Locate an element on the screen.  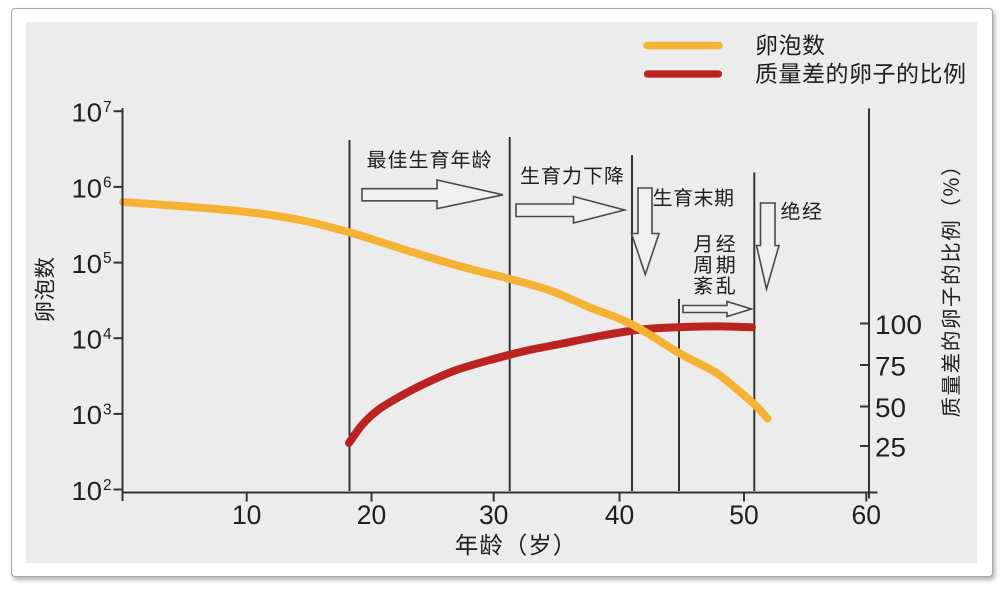
svg-text: 25 is located at coordinates (890, 447).